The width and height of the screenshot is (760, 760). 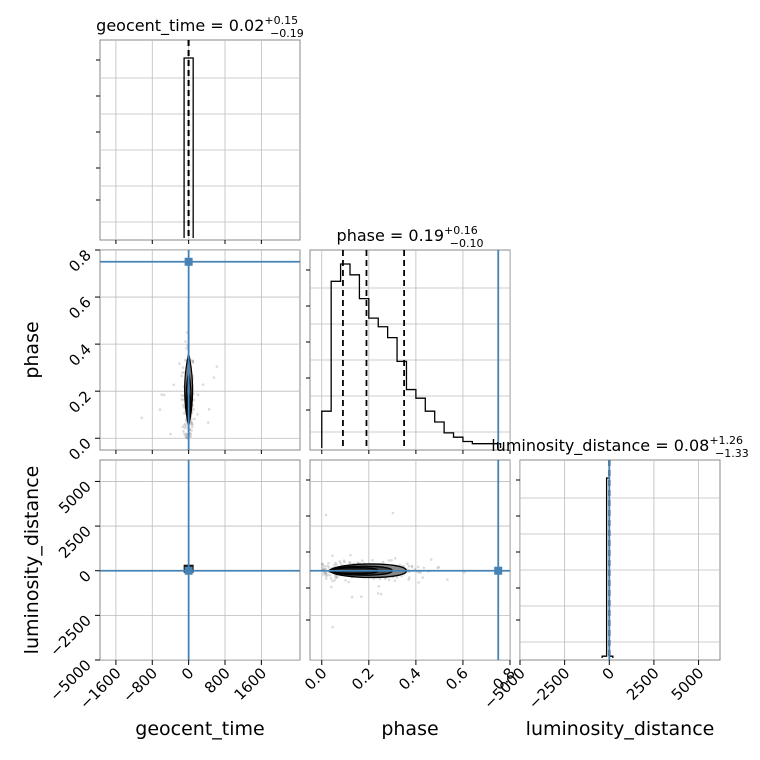 I want to click on x-tick-label: 0, so click(x=608, y=673).